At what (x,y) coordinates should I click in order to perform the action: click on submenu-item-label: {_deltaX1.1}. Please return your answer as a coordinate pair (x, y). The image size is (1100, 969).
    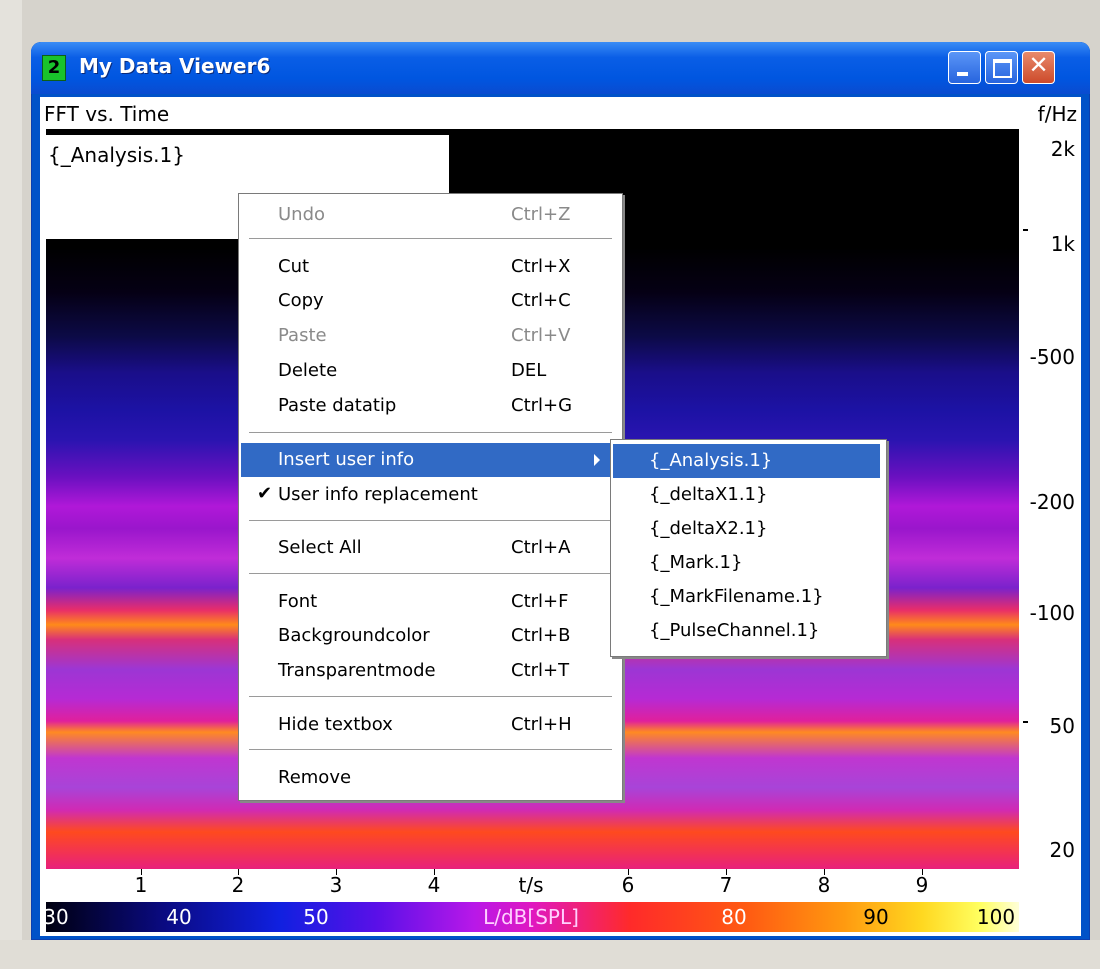
    Looking at the image, I should click on (708, 494).